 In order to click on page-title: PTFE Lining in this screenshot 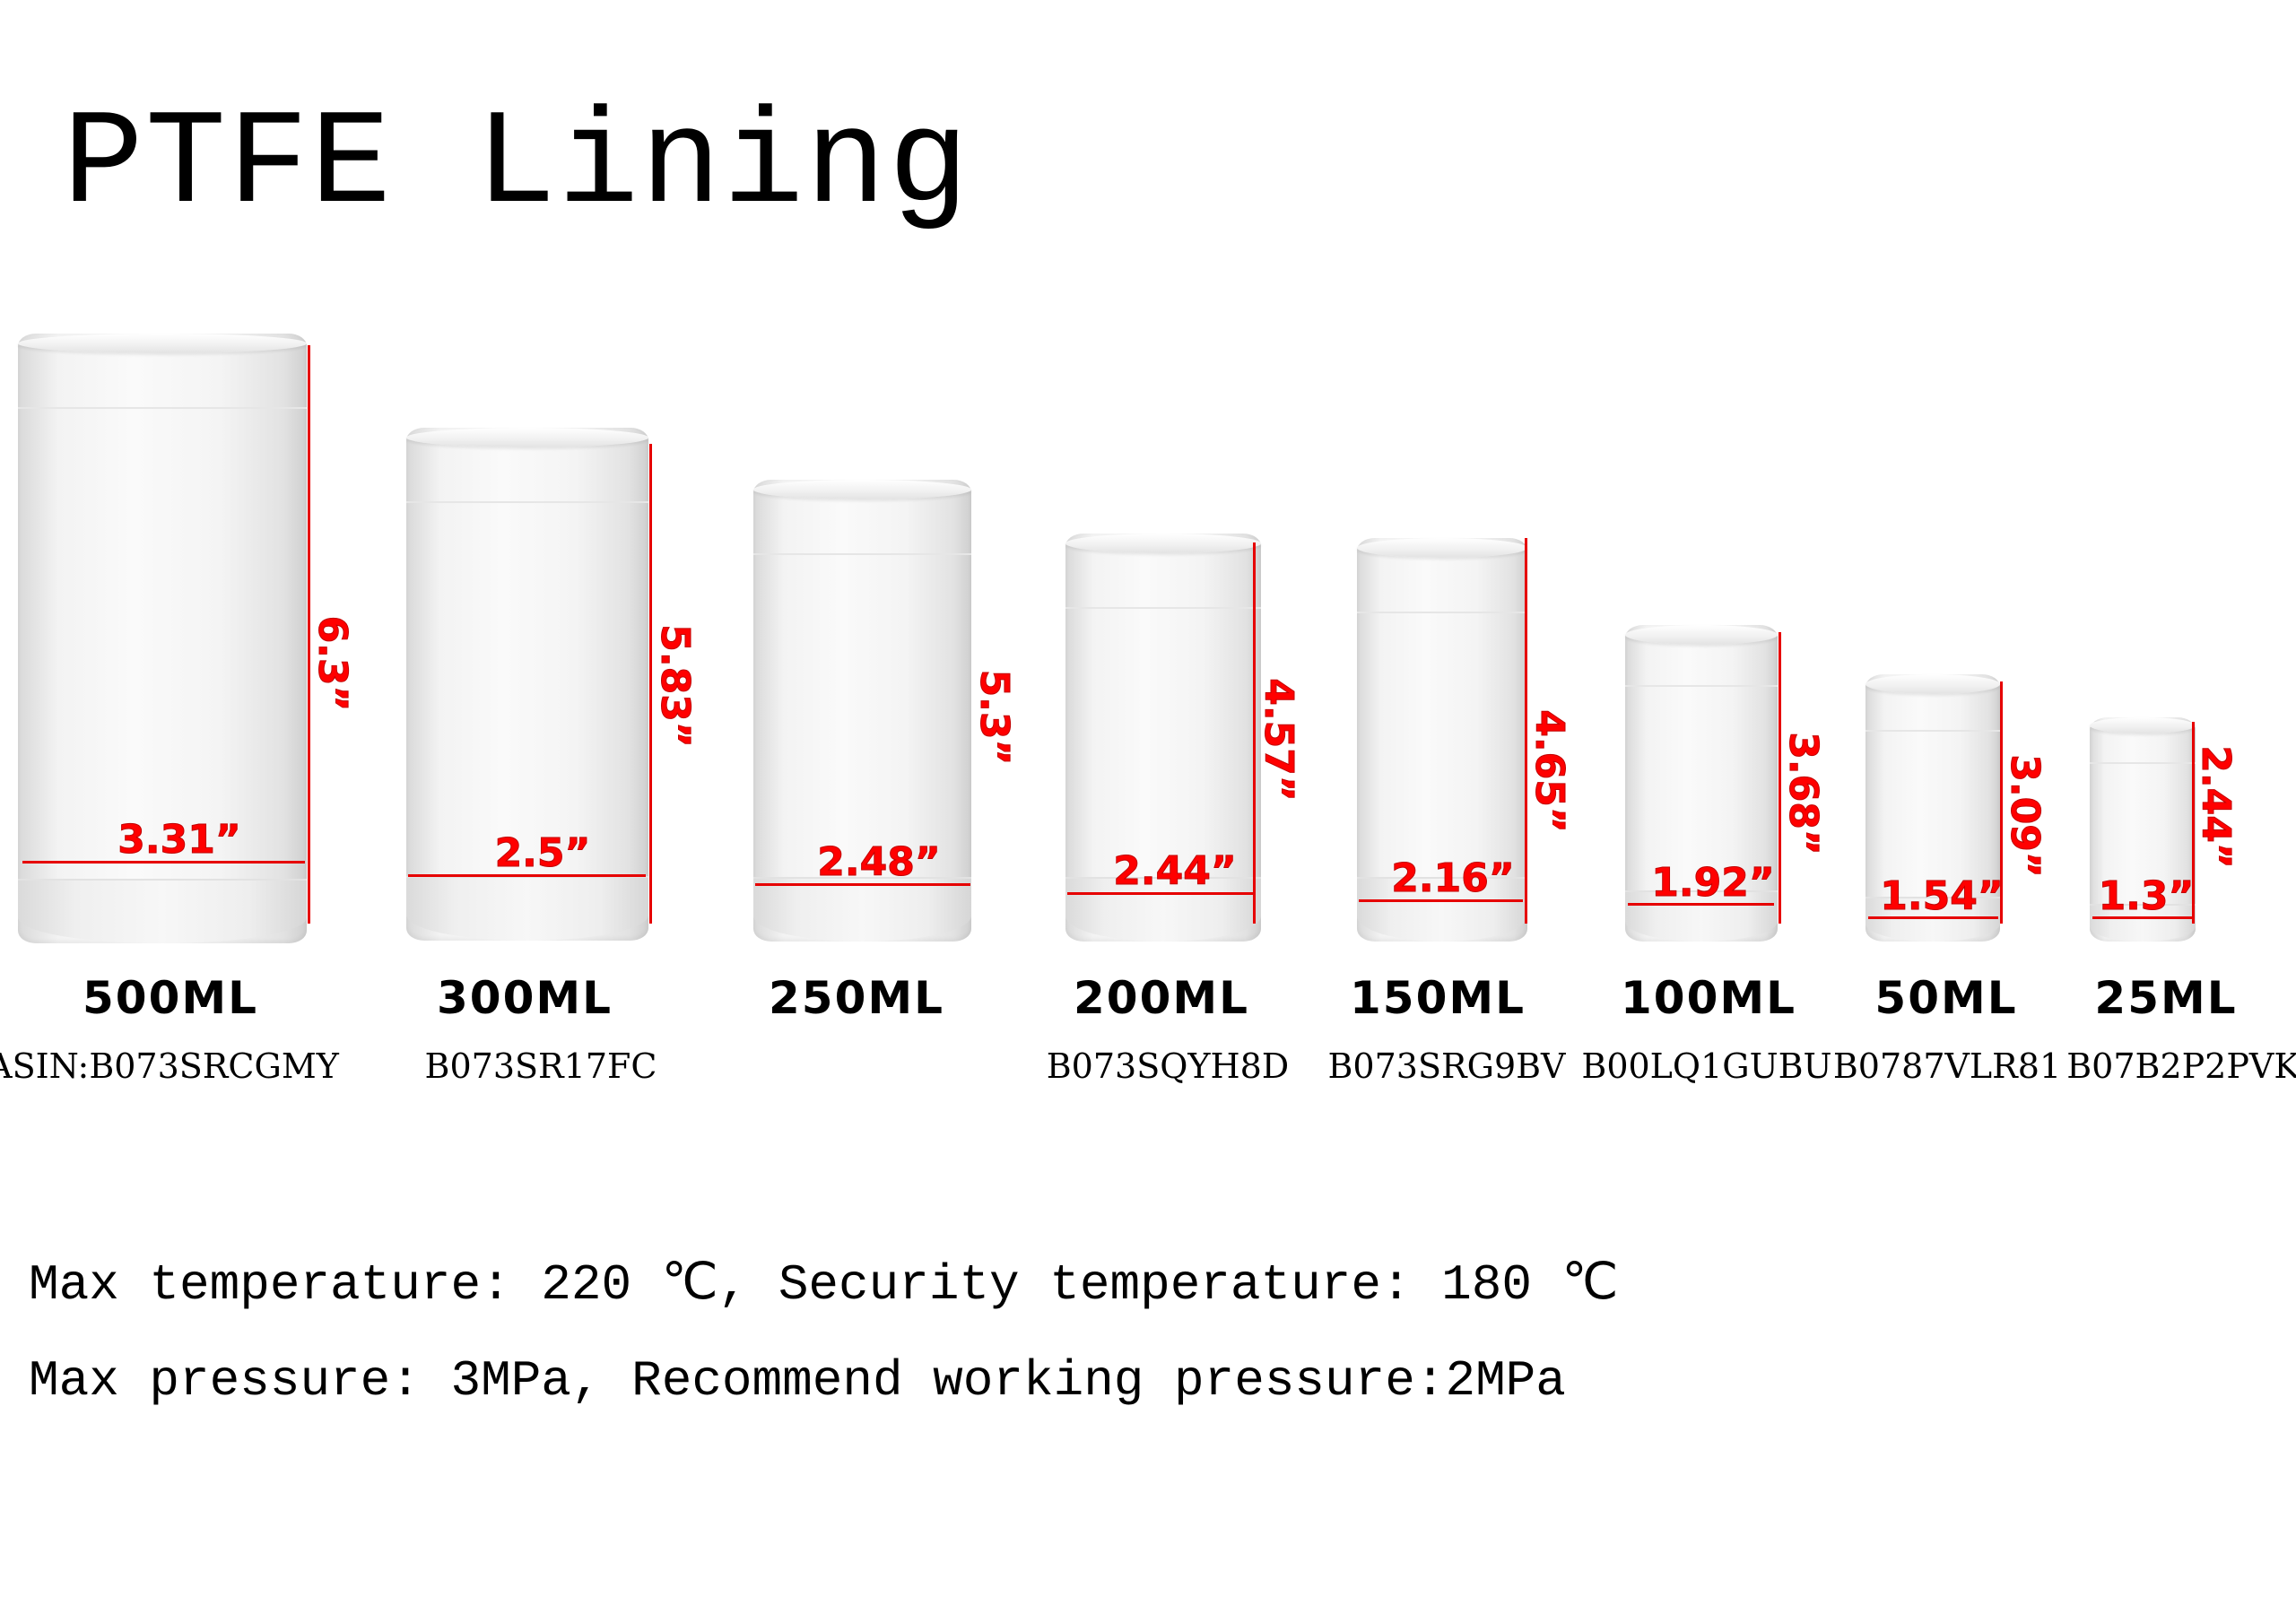, I will do `click(517, 166)`.